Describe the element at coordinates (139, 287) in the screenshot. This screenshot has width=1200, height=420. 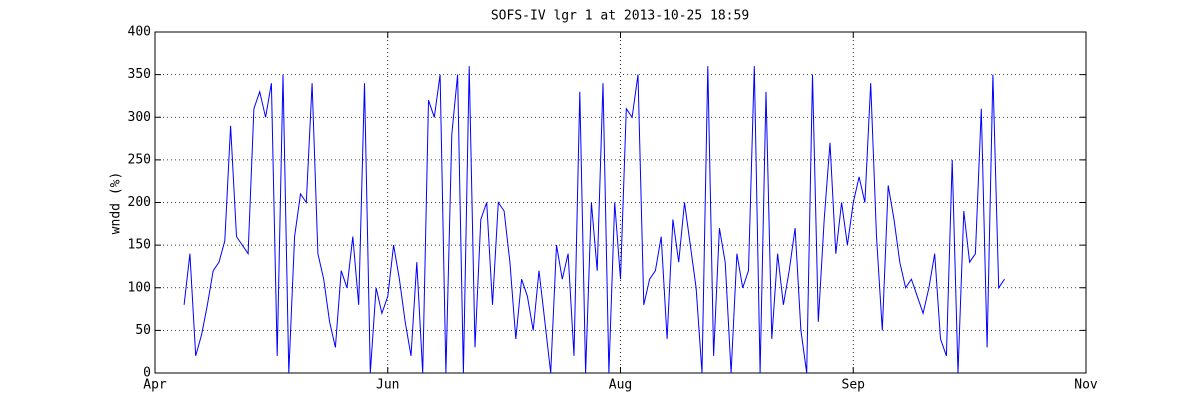
I see `y-tick-label: 100` at that location.